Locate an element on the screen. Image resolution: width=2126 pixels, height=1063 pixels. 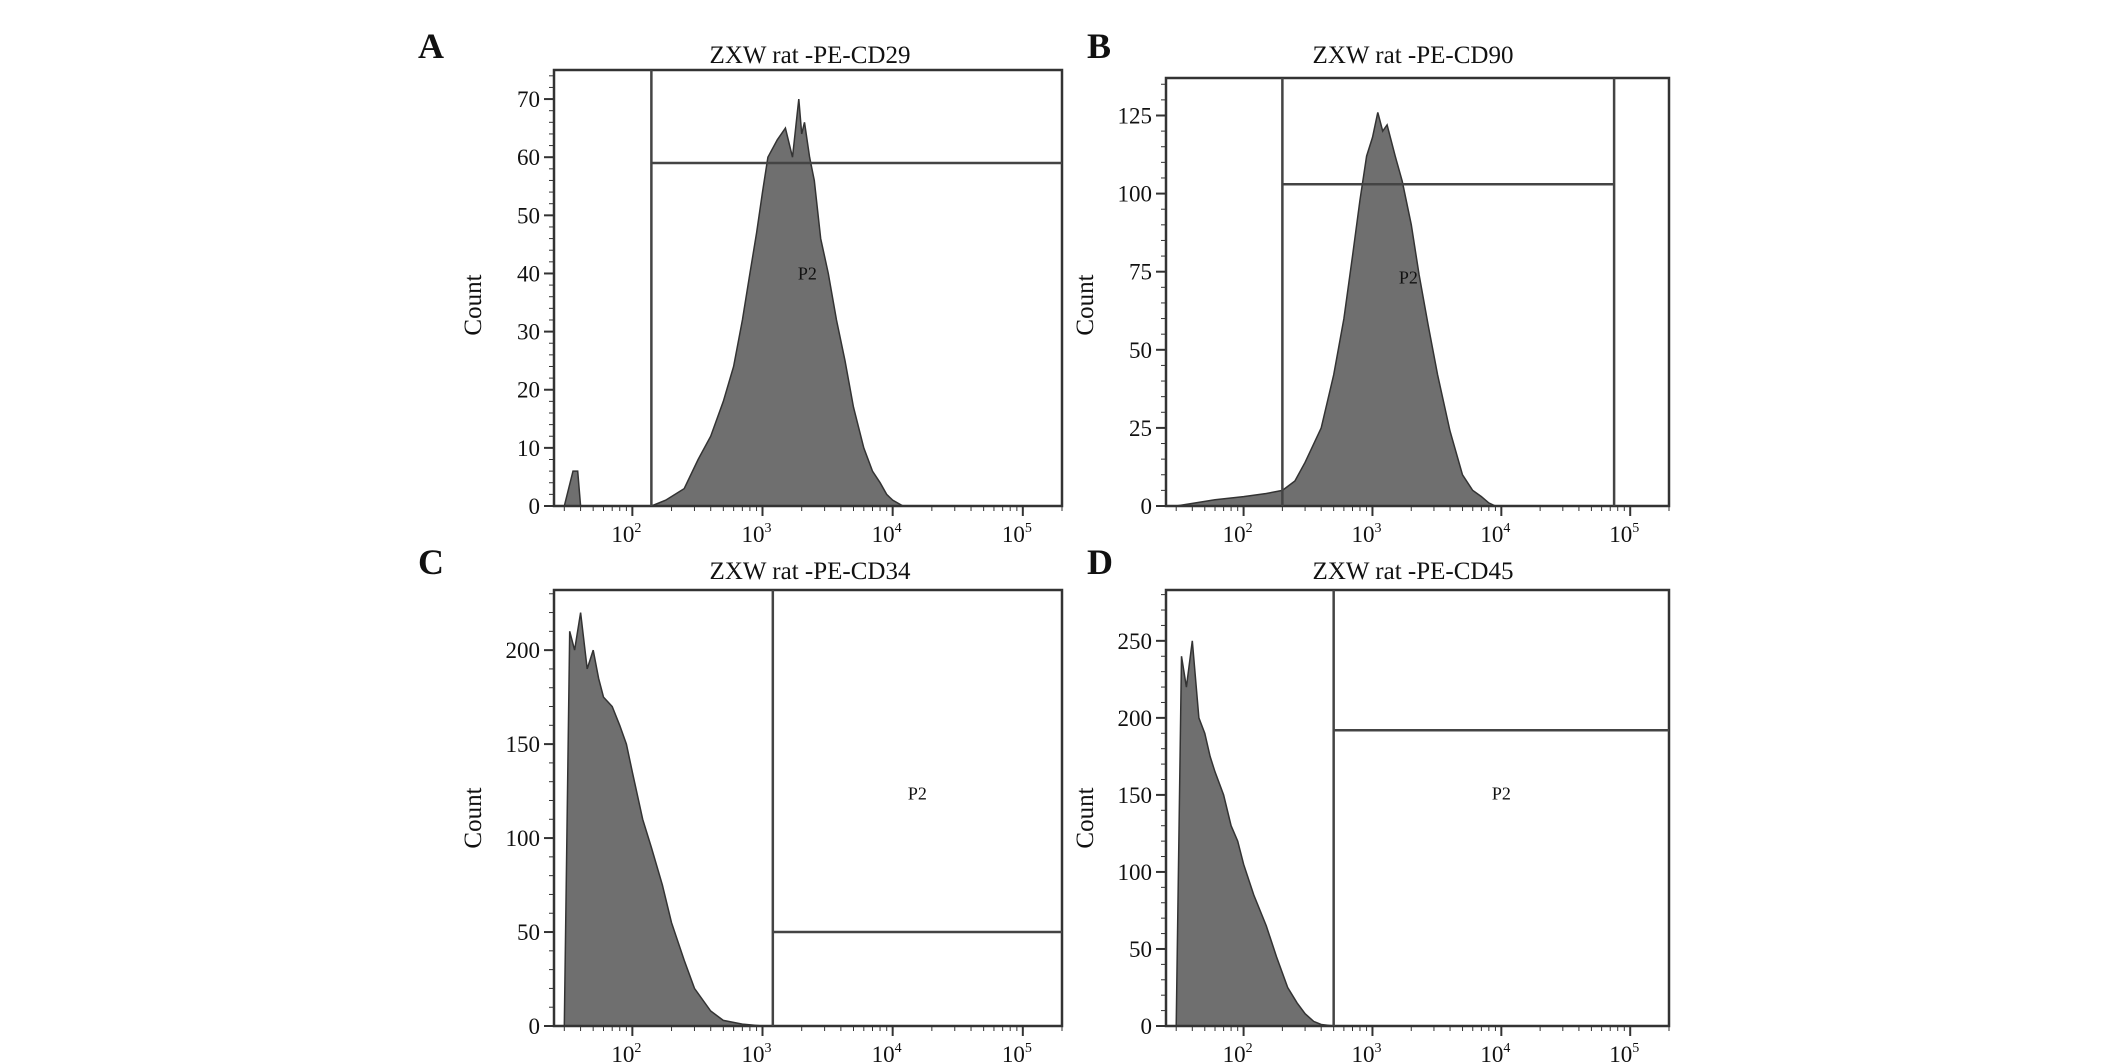
gate-label-a: P2 is located at coordinates (807, 273).